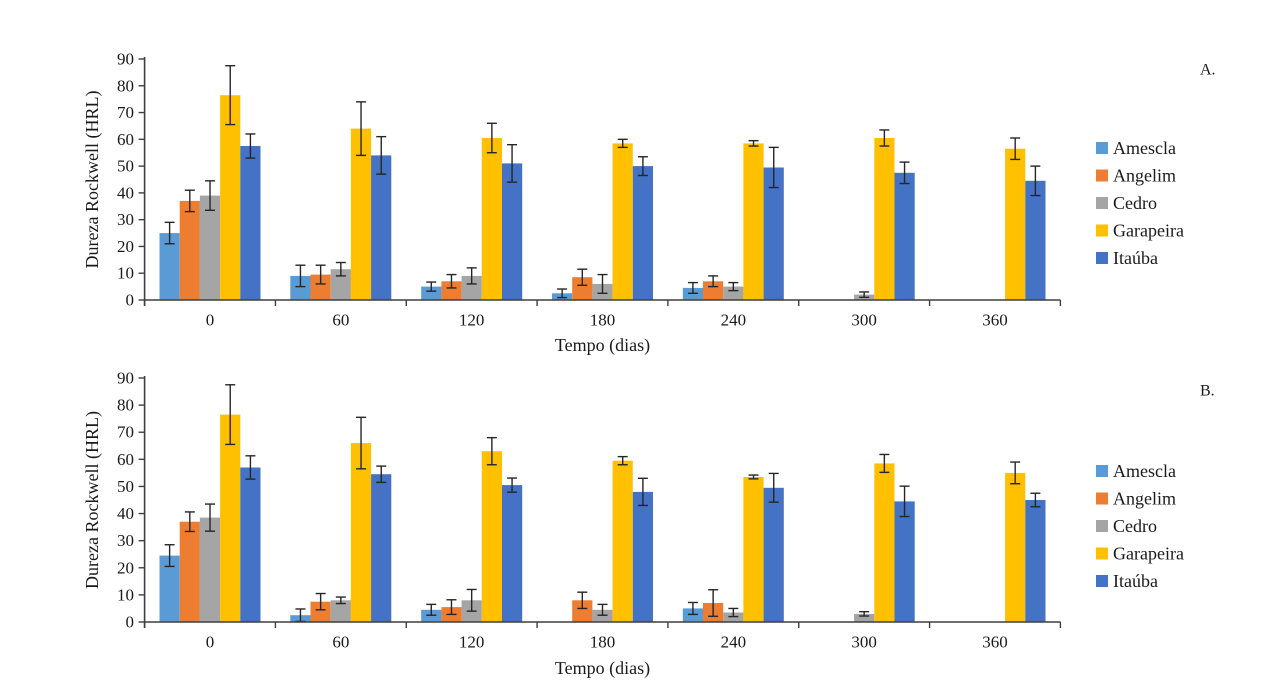  What do you see at coordinates (1102, 230) in the screenshot?
I see `legend-swatch-garapeira` at bounding box center [1102, 230].